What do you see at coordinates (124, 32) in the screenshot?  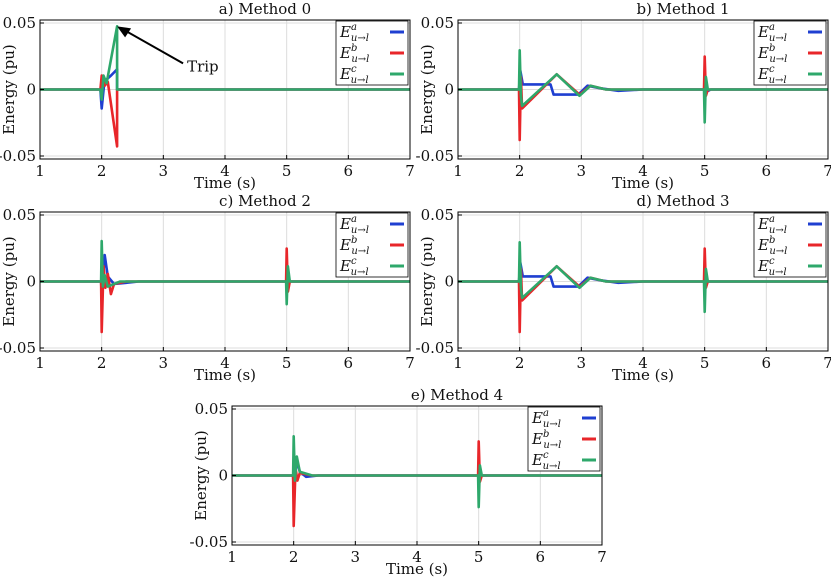 I see `annotation-arrowhead` at bounding box center [124, 32].